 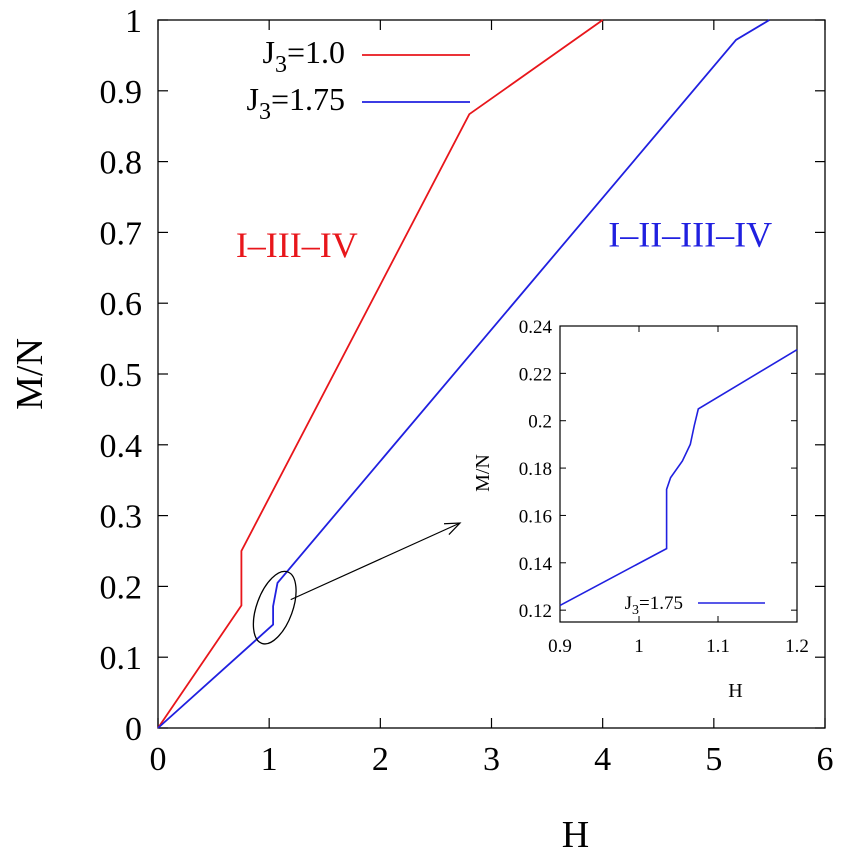 I want to click on y-tick-label: 0.3, so click(x=121, y=517).